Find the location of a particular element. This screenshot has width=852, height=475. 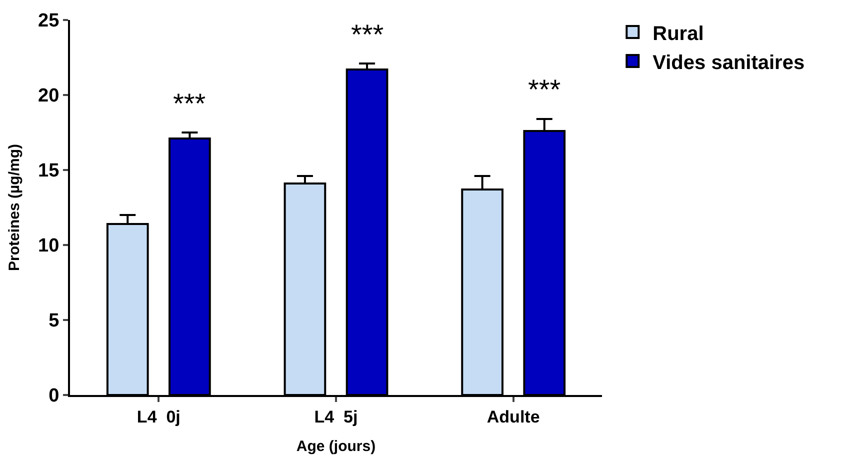

x-axis-title: Age (jours) is located at coordinates (336, 446).